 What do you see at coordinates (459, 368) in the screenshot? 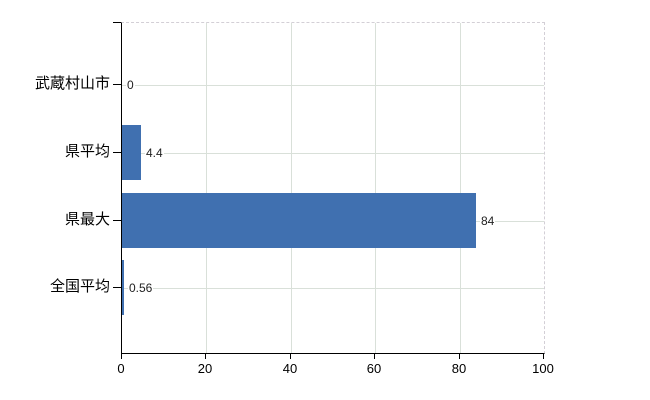
I see `x-tick-label: 80` at bounding box center [459, 368].